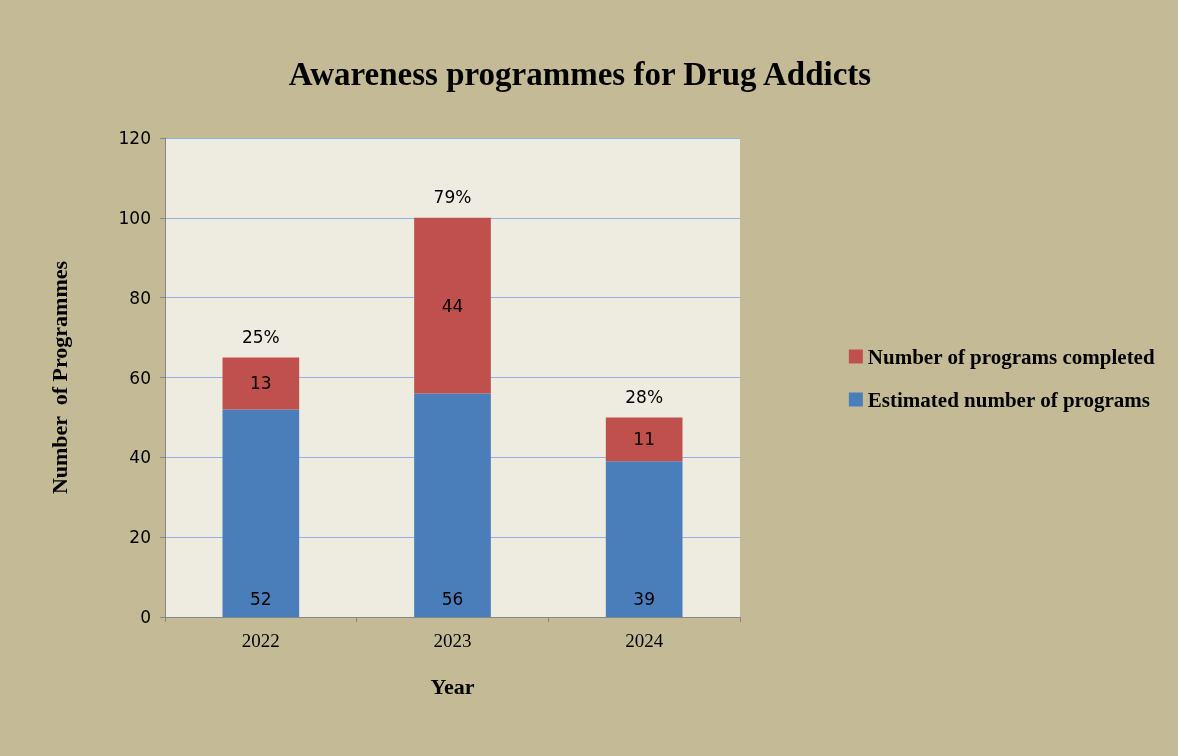 The width and height of the screenshot is (1178, 756). What do you see at coordinates (452, 640) in the screenshot?
I see `x-tick-label: 2023` at bounding box center [452, 640].